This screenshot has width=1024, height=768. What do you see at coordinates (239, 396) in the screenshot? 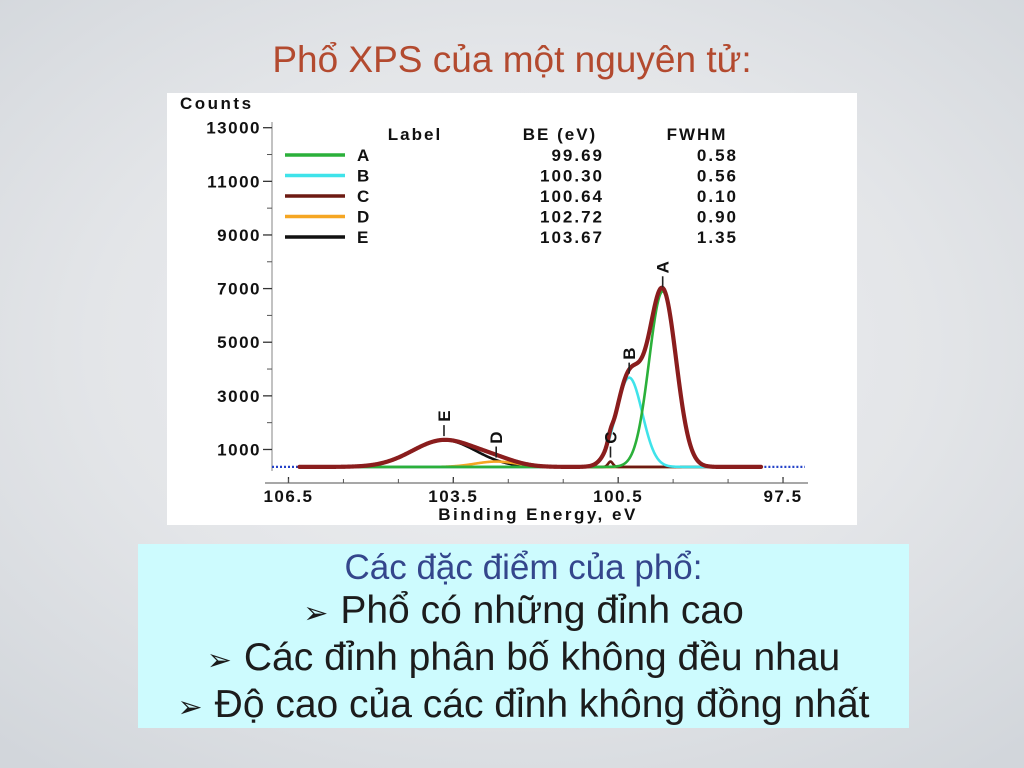
I see `y-tick-label: 3000` at bounding box center [239, 396].